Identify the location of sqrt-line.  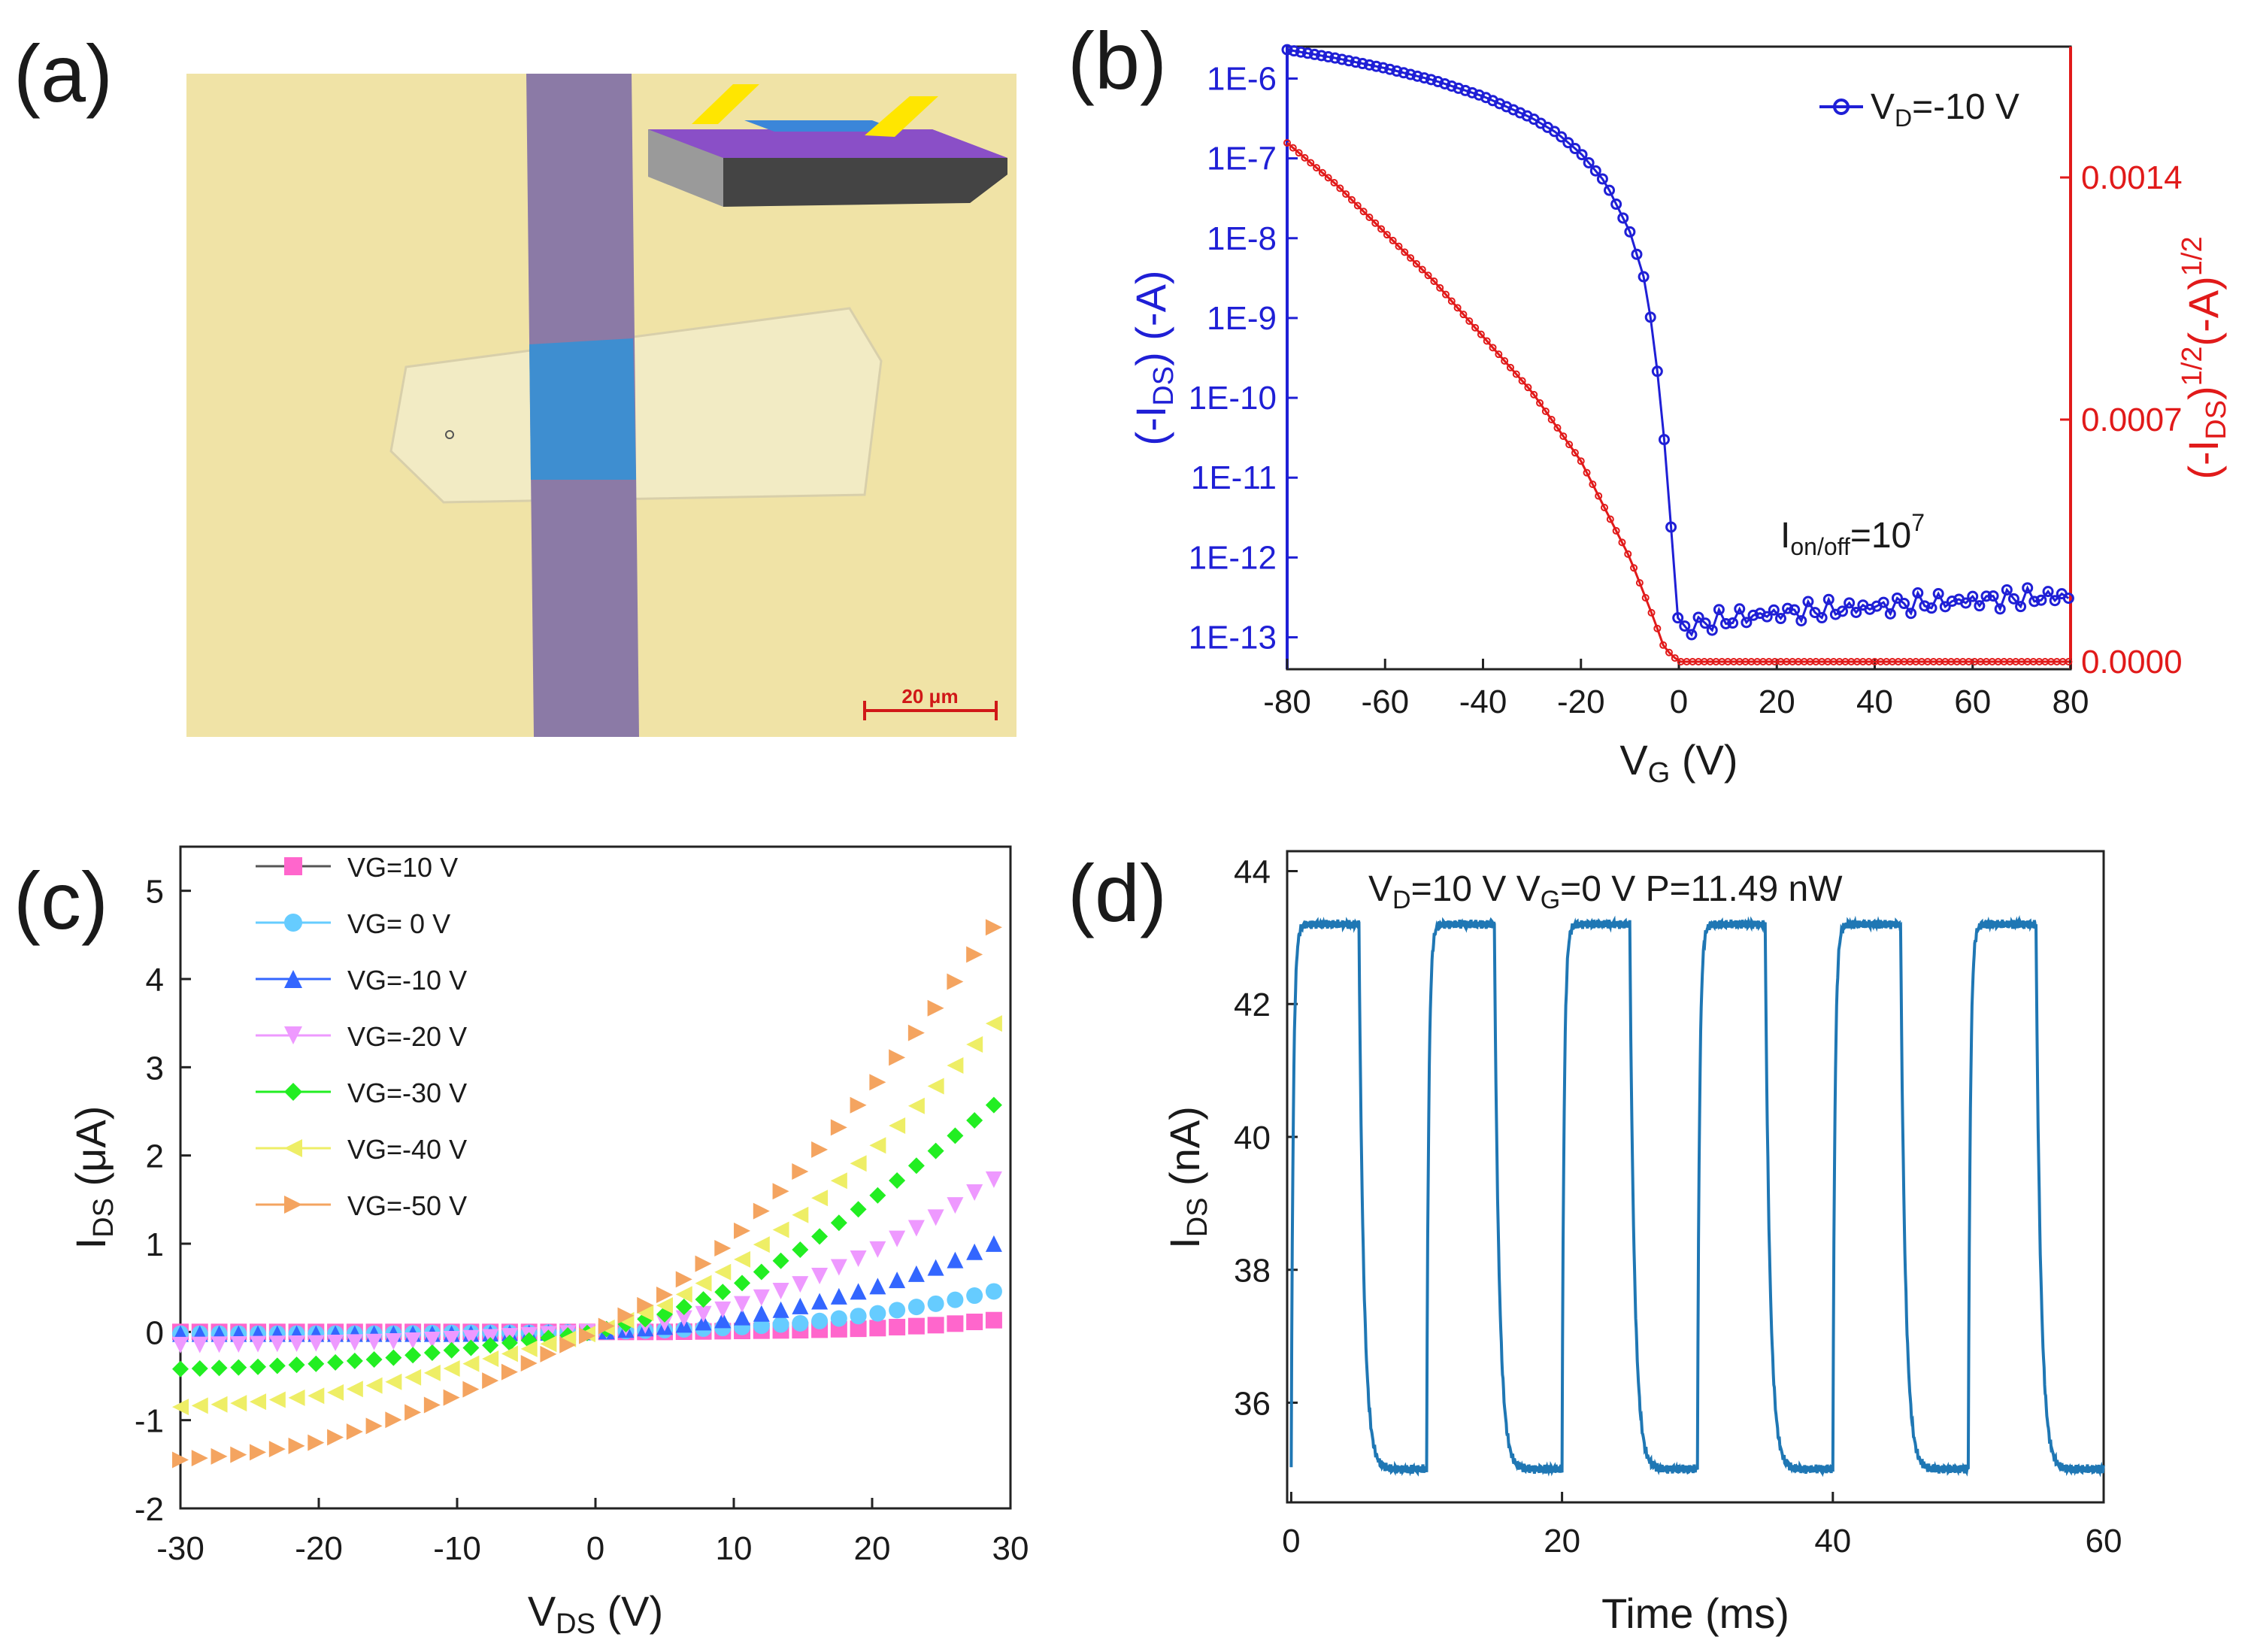
(1678, 402).